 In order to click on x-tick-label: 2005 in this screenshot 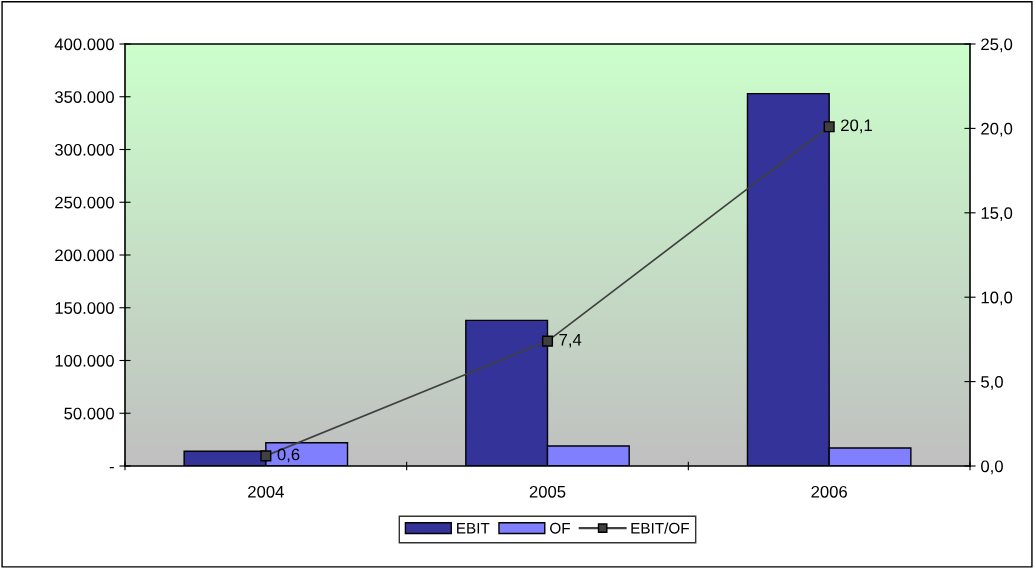, I will do `click(547, 491)`.